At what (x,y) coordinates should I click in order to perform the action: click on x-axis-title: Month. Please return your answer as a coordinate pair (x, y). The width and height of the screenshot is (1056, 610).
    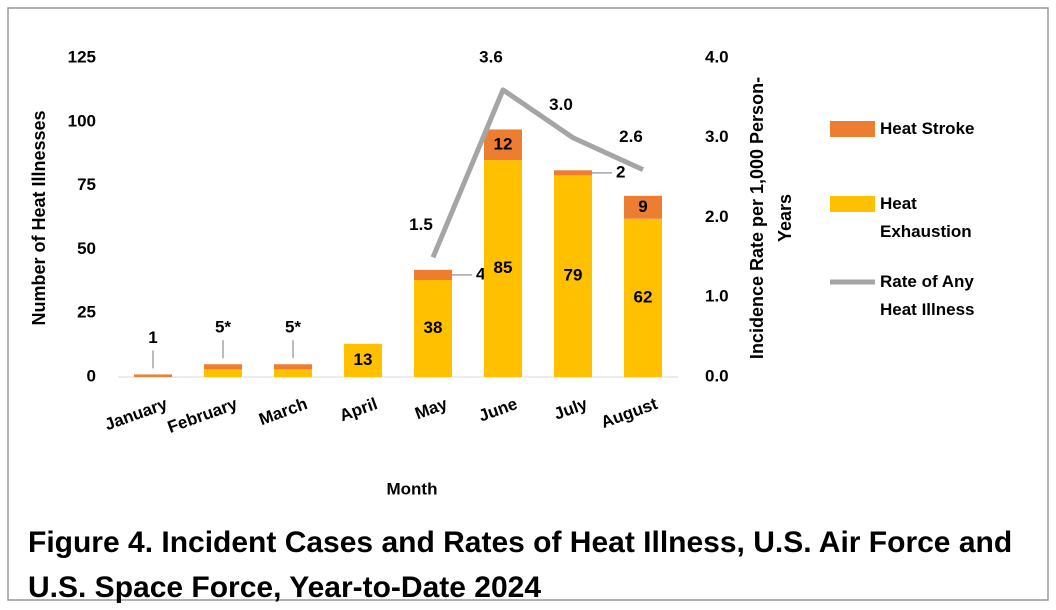
    Looking at the image, I should click on (412, 488).